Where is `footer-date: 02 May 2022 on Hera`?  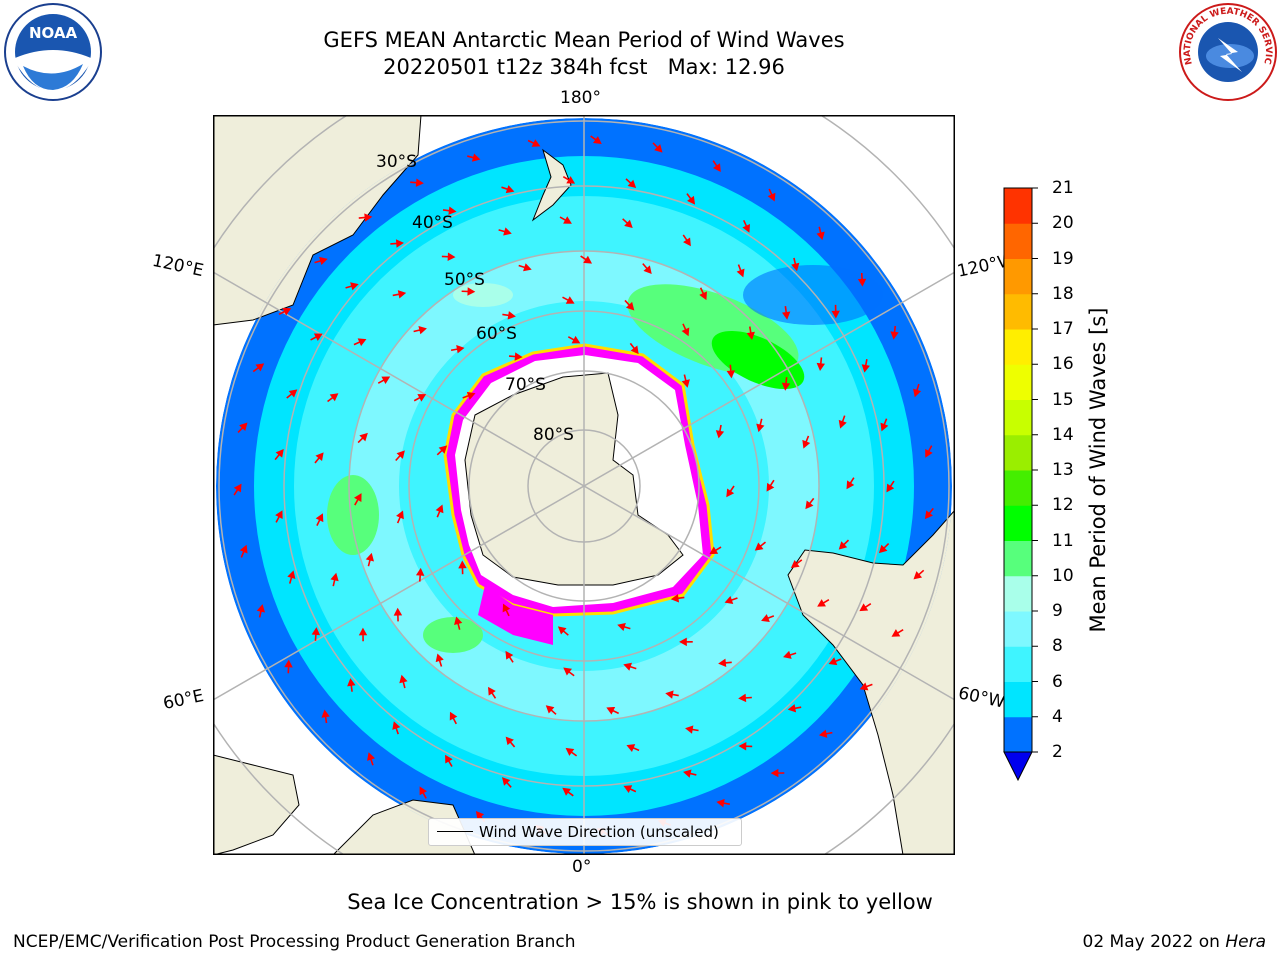 footer-date: 02 May 2022 on Hera is located at coordinates (1175, 942).